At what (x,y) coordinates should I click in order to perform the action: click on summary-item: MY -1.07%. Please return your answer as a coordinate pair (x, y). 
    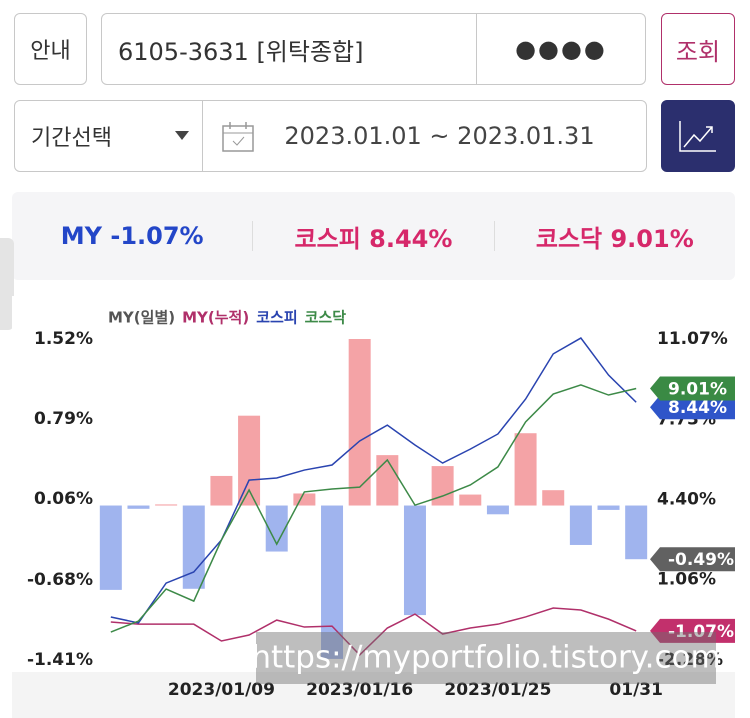
    Looking at the image, I should click on (132, 236).